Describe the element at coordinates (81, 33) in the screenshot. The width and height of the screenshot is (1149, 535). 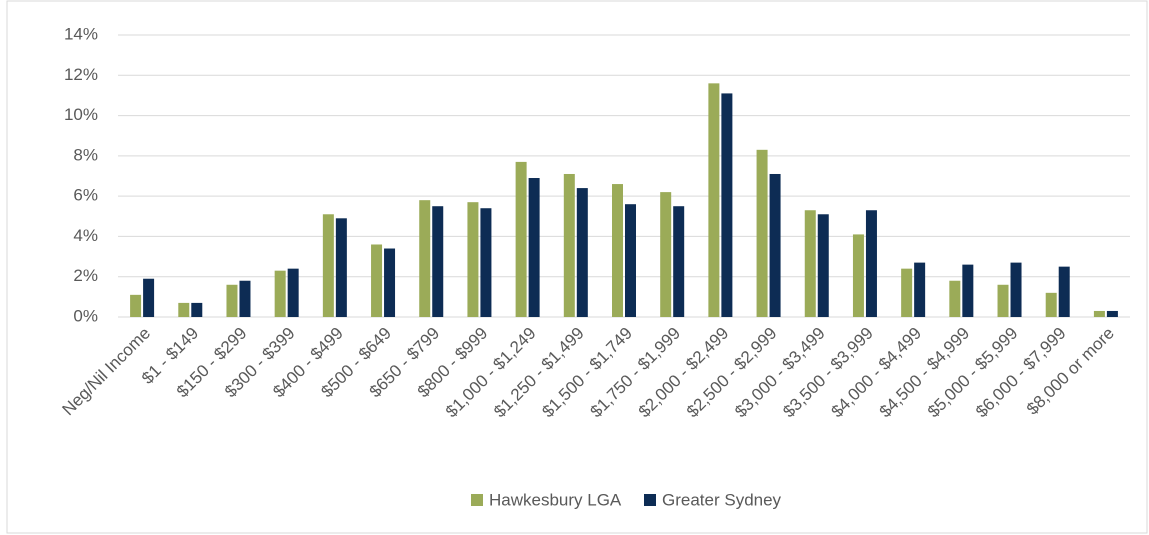
I see `y-tick-label: 14%` at that location.